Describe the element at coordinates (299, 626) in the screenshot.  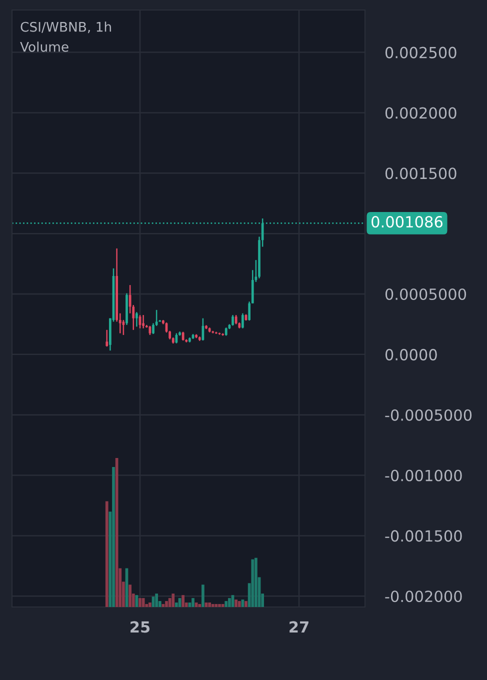
I see `x-tick-label: 27` at that location.